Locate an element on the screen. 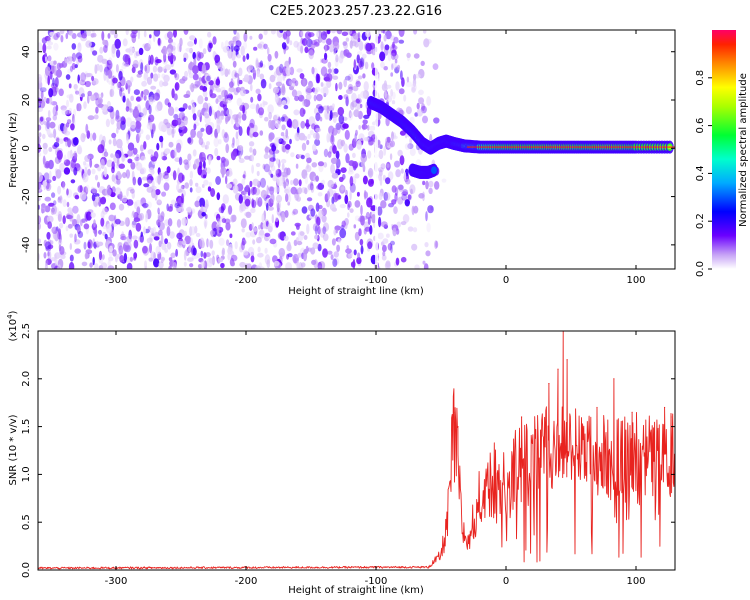 The image size is (750, 600). snr-xtick-label: -200 is located at coordinates (246, 581).